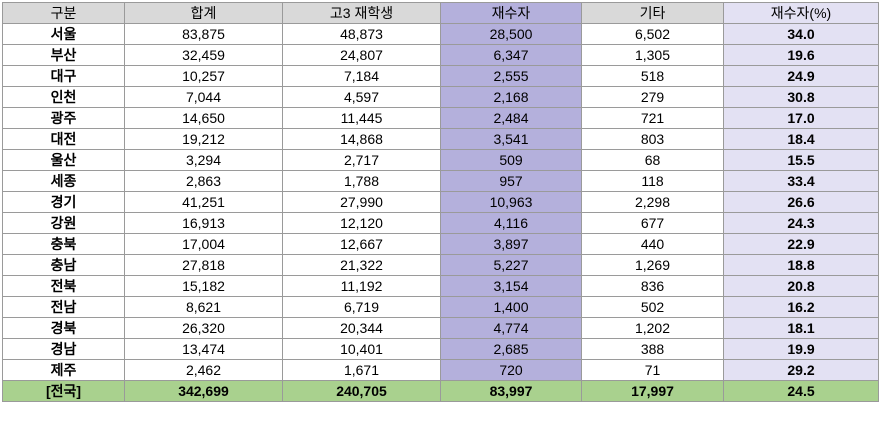 The width and height of the screenshot is (884, 430). What do you see at coordinates (652, 76) in the screenshot?
I see `cell-other: 518` at bounding box center [652, 76].